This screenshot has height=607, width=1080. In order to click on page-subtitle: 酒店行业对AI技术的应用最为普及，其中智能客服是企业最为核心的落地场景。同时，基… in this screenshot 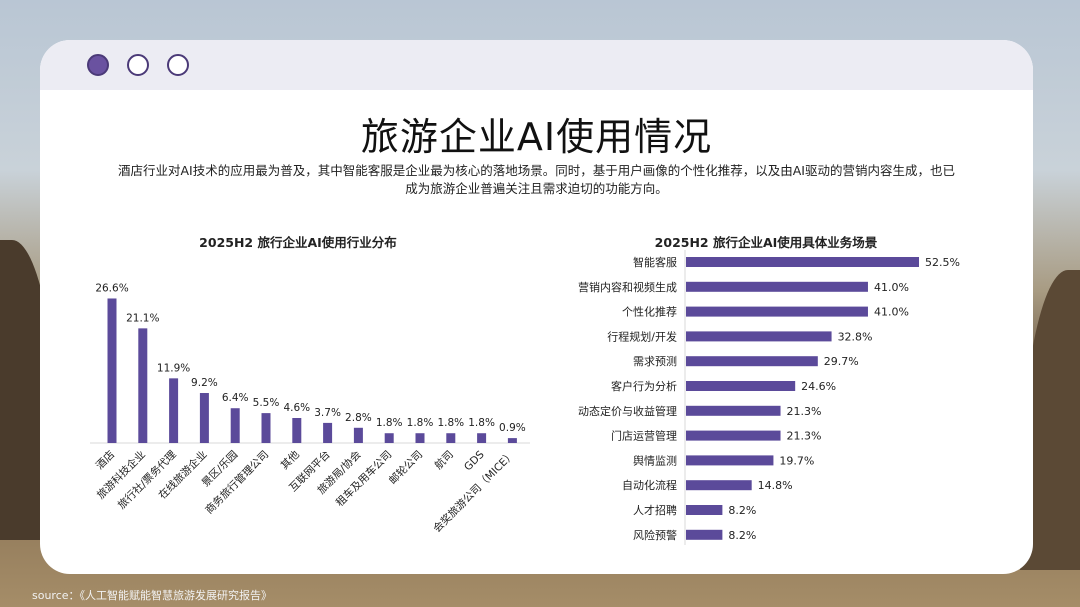, I will do `click(536, 180)`.